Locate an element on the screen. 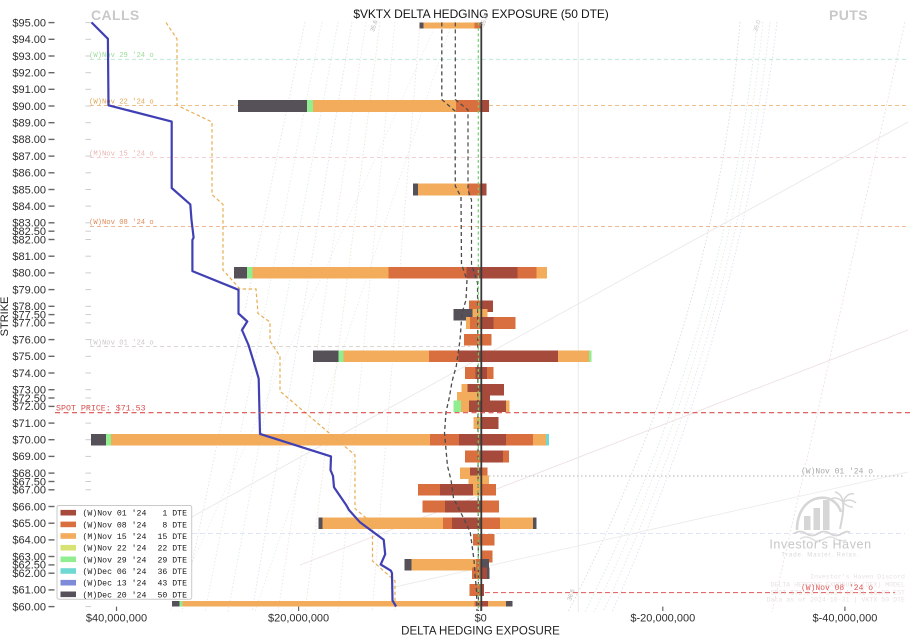 This screenshot has height=642, width=923. svg-text: $95.00 is located at coordinates (29, 23).